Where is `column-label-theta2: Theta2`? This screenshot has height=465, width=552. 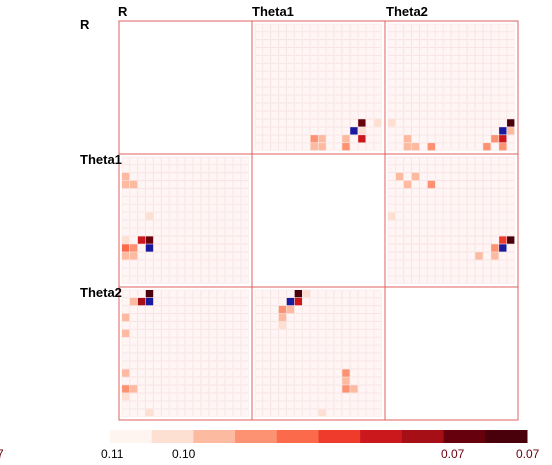
column-label-theta2: Theta2 is located at coordinates (407, 11).